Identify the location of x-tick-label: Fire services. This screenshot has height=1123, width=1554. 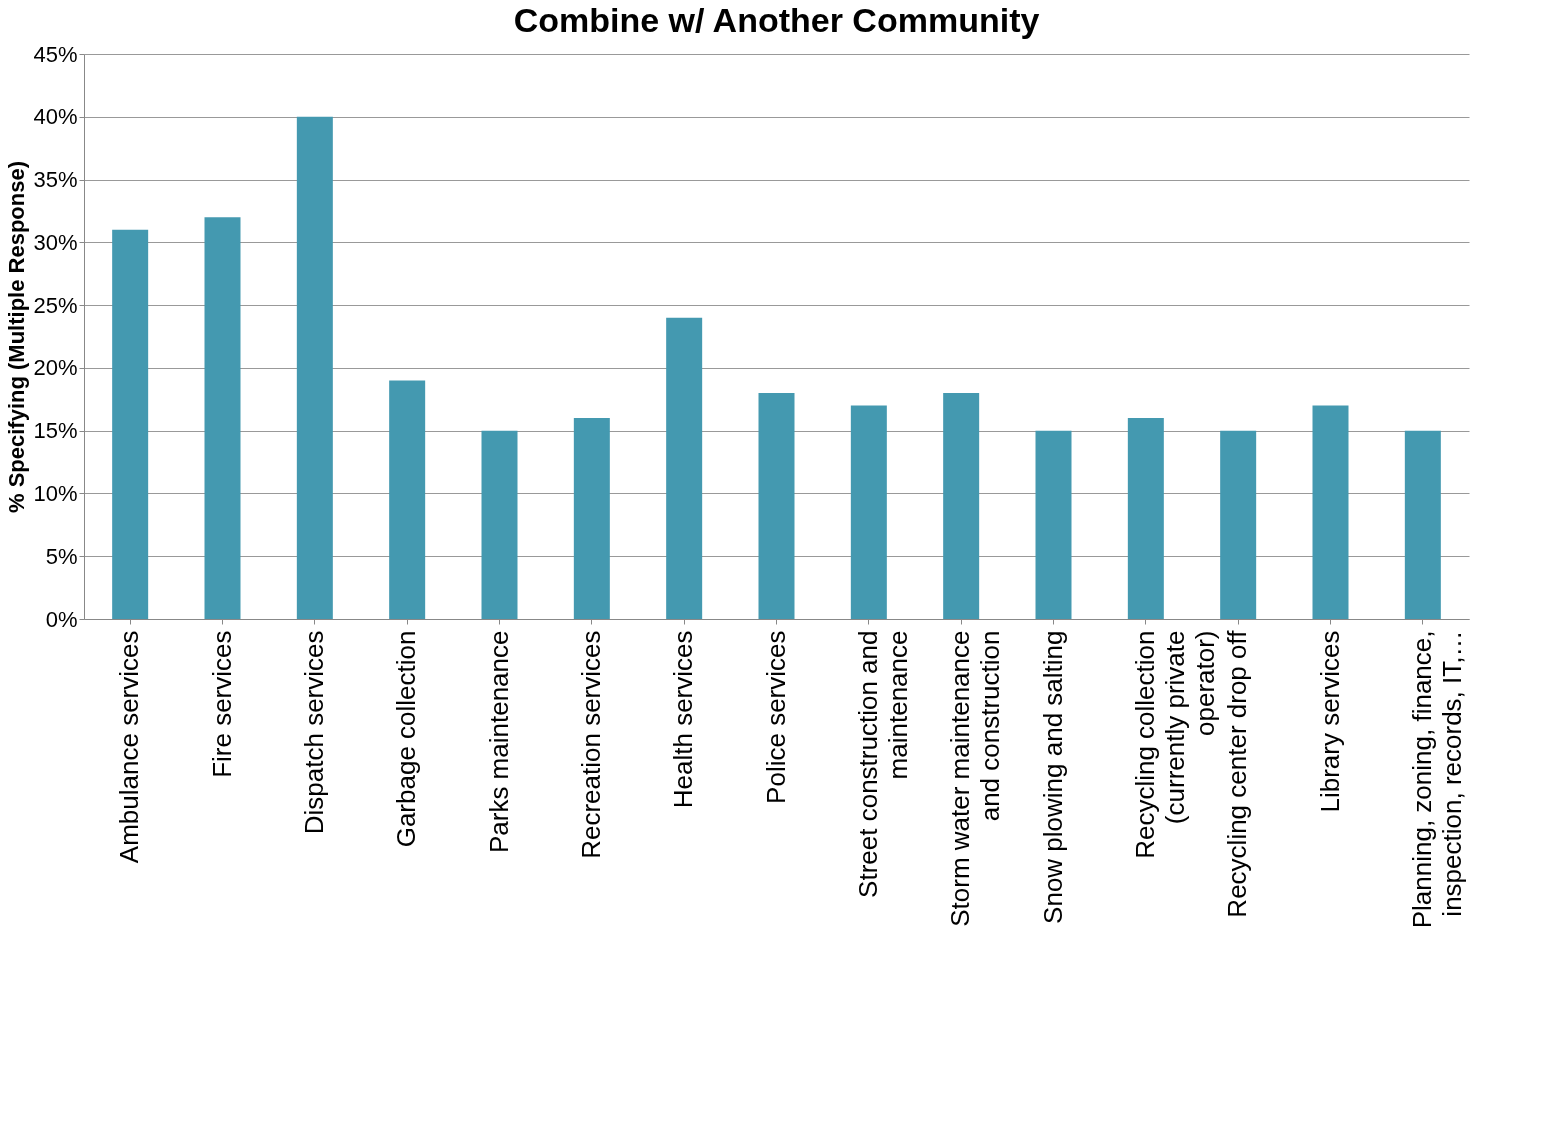
(221, 704).